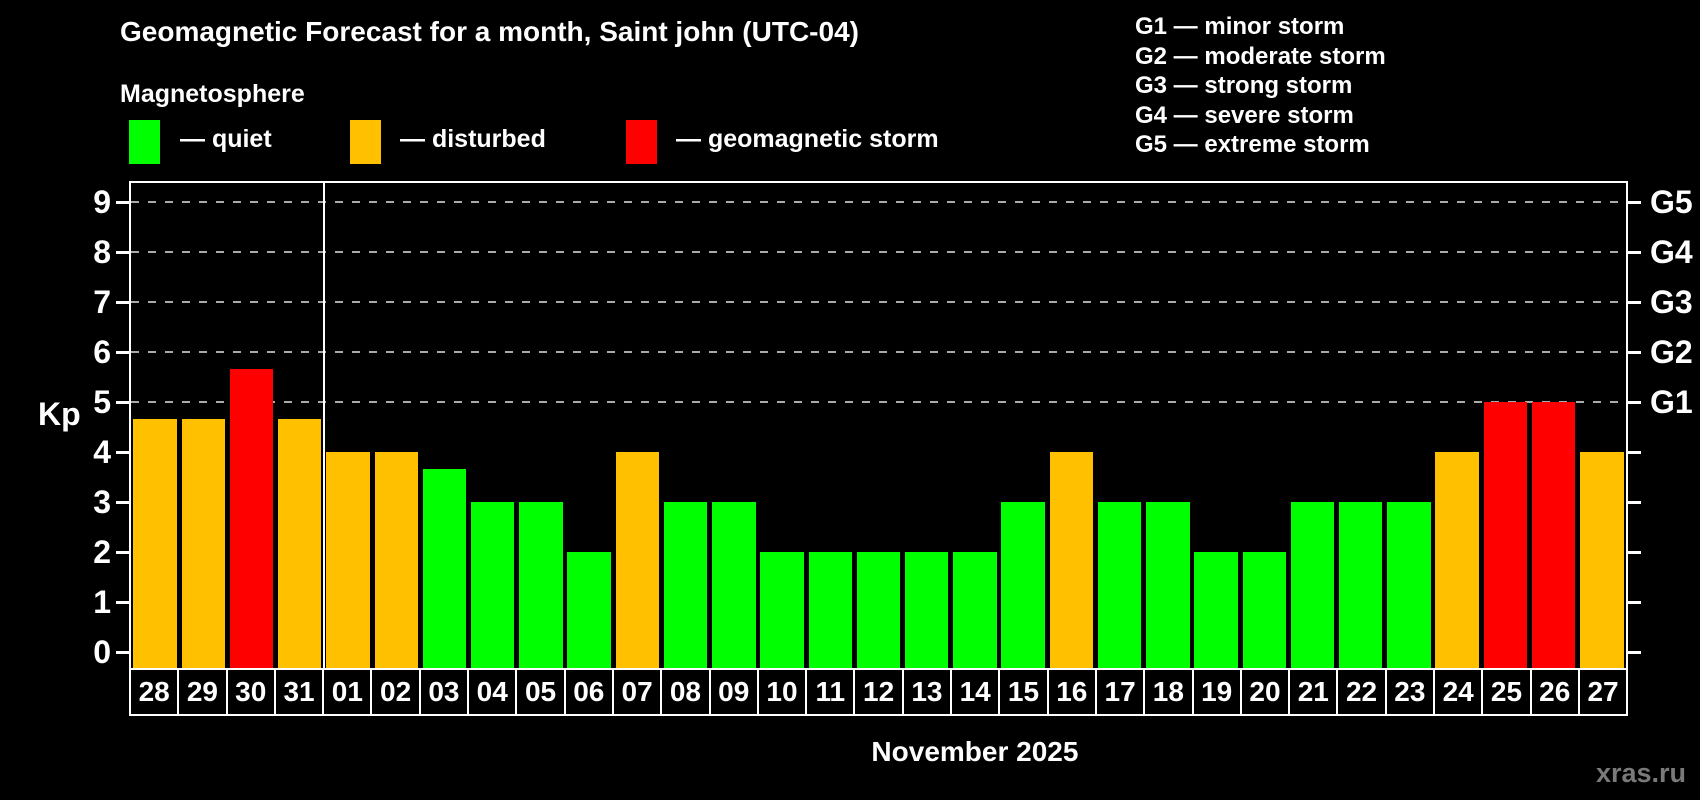 This screenshot has height=800, width=1700. I want to click on g-legend-line-g1: G1 — minor storm, so click(1240, 26).